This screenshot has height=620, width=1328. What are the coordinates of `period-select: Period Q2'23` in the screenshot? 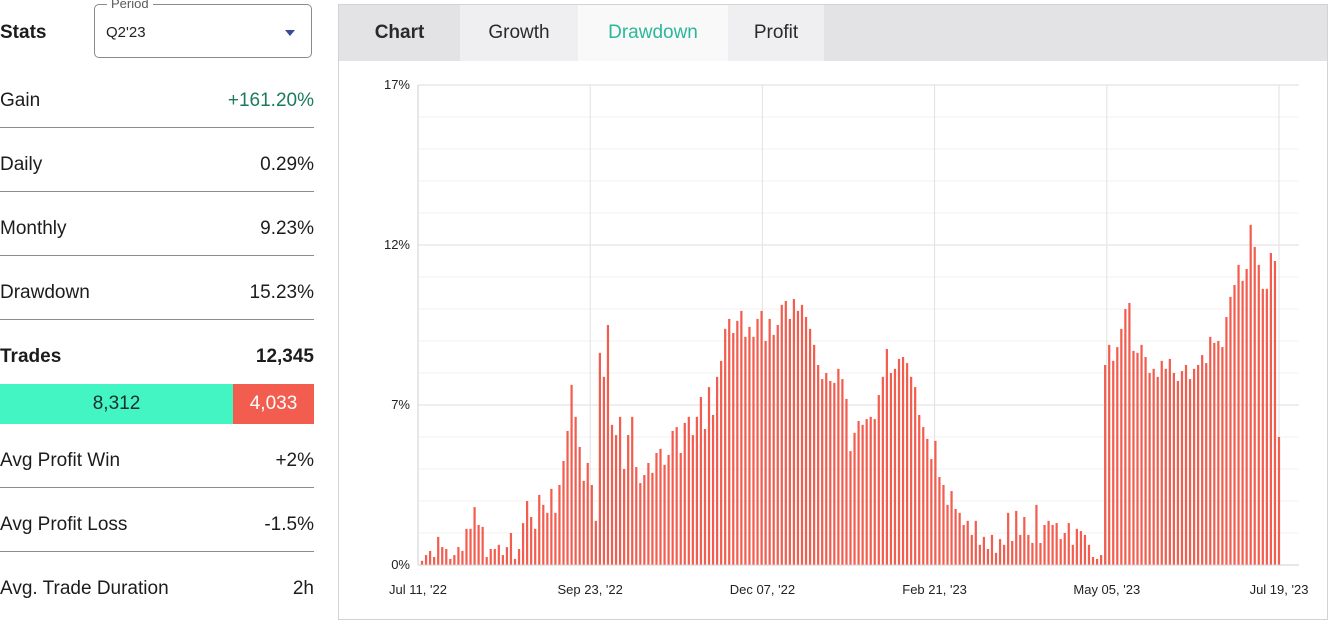 It's located at (203, 29).